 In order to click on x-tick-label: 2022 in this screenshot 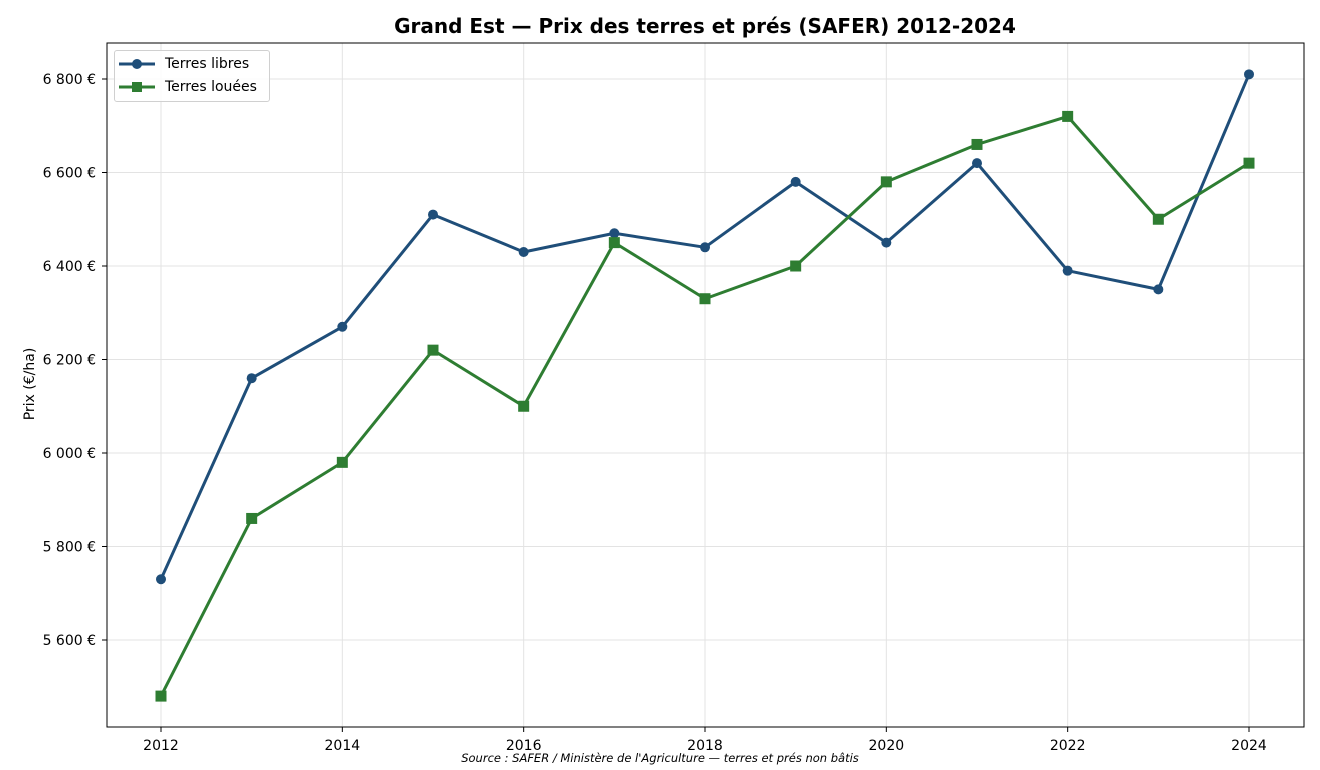, I will do `click(1068, 746)`.